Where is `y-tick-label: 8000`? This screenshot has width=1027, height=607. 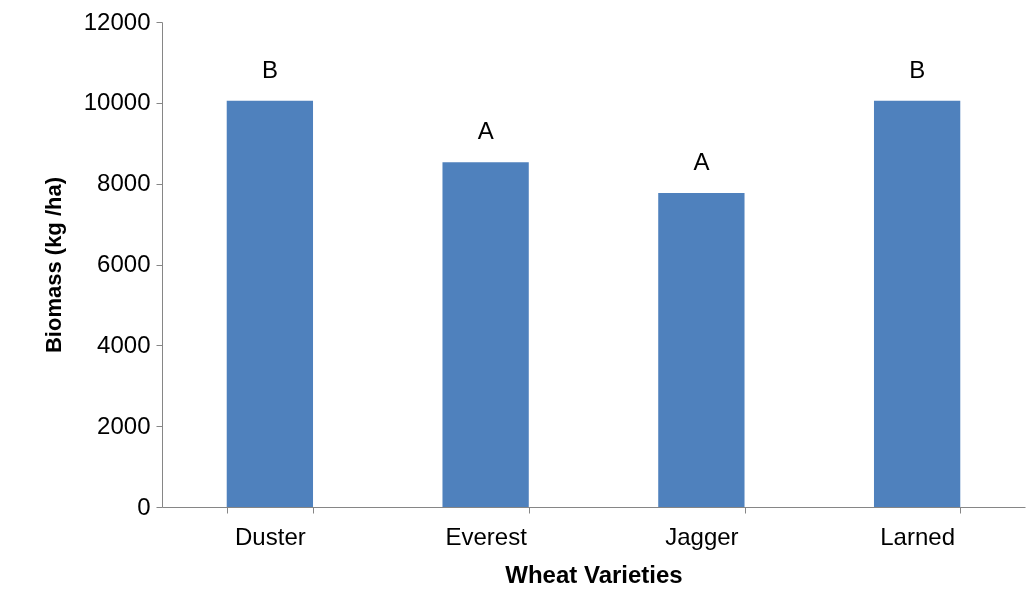 y-tick-label: 8000 is located at coordinates (124, 183).